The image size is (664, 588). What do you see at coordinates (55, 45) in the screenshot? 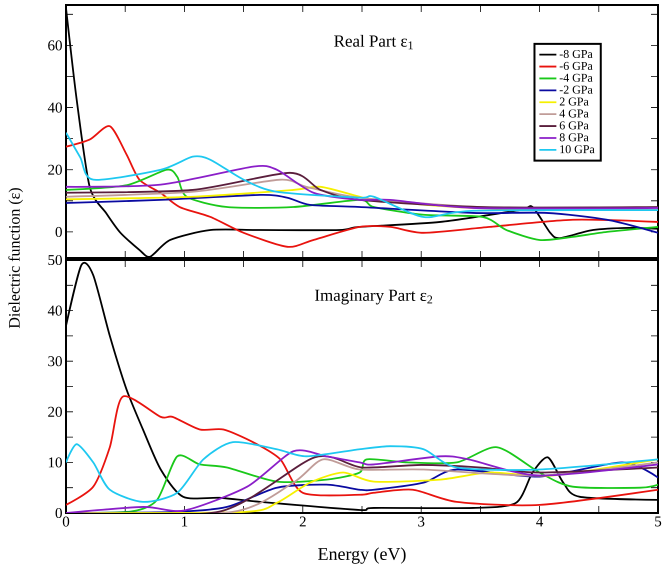
I see `y-tick-label: 60` at bounding box center [55, 45].